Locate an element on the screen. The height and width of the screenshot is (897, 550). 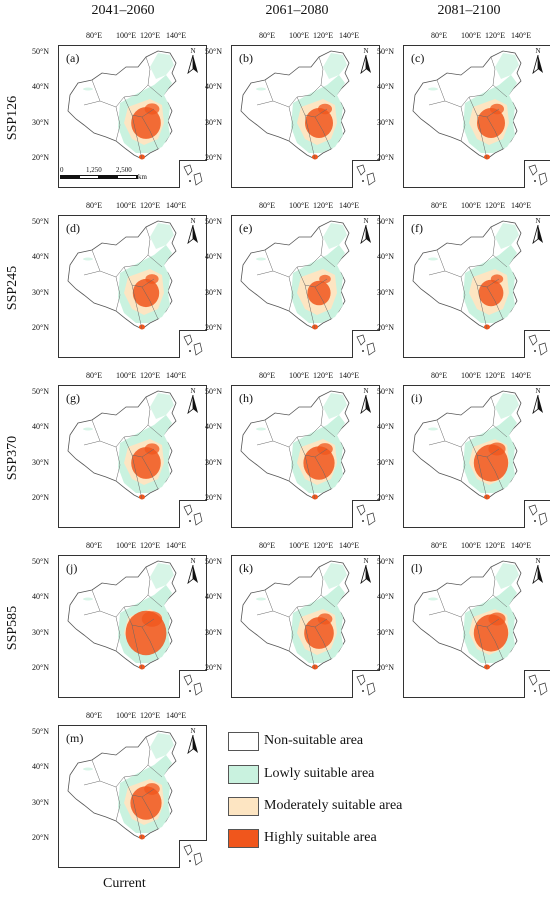
map-panel-d: 80°E 100°E 120°E 140°E 50°N 40°N 30°N 20°N (d) N is located at coordinates (119, 279).